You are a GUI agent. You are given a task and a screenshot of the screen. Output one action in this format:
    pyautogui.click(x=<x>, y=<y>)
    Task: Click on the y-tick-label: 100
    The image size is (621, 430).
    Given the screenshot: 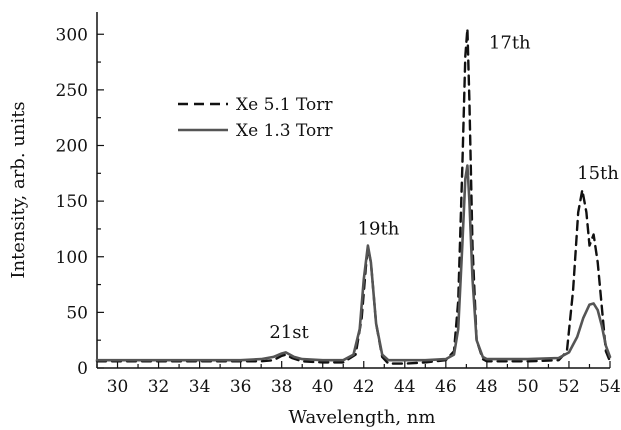 What is the action you would take?
    pyautogui.click(x=72, y=258)
    